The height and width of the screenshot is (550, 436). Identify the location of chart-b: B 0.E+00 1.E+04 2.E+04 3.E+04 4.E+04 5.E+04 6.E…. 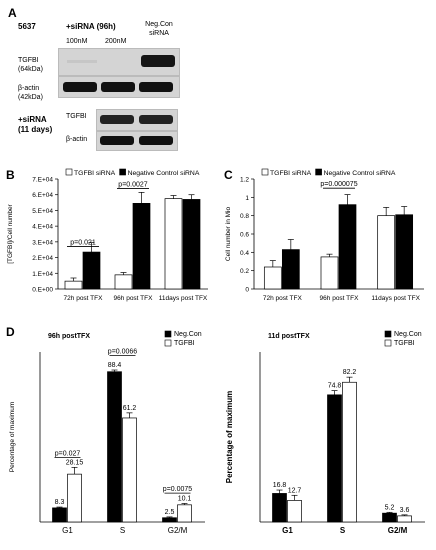
(107, 235).